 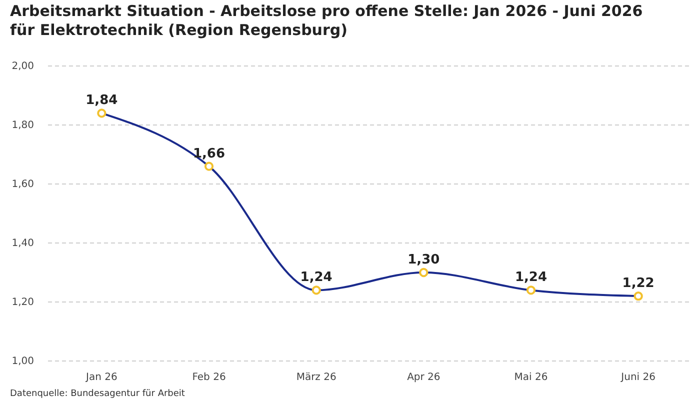 I want to click on y-tick-label: 1,60, so click(x=23, y=184).